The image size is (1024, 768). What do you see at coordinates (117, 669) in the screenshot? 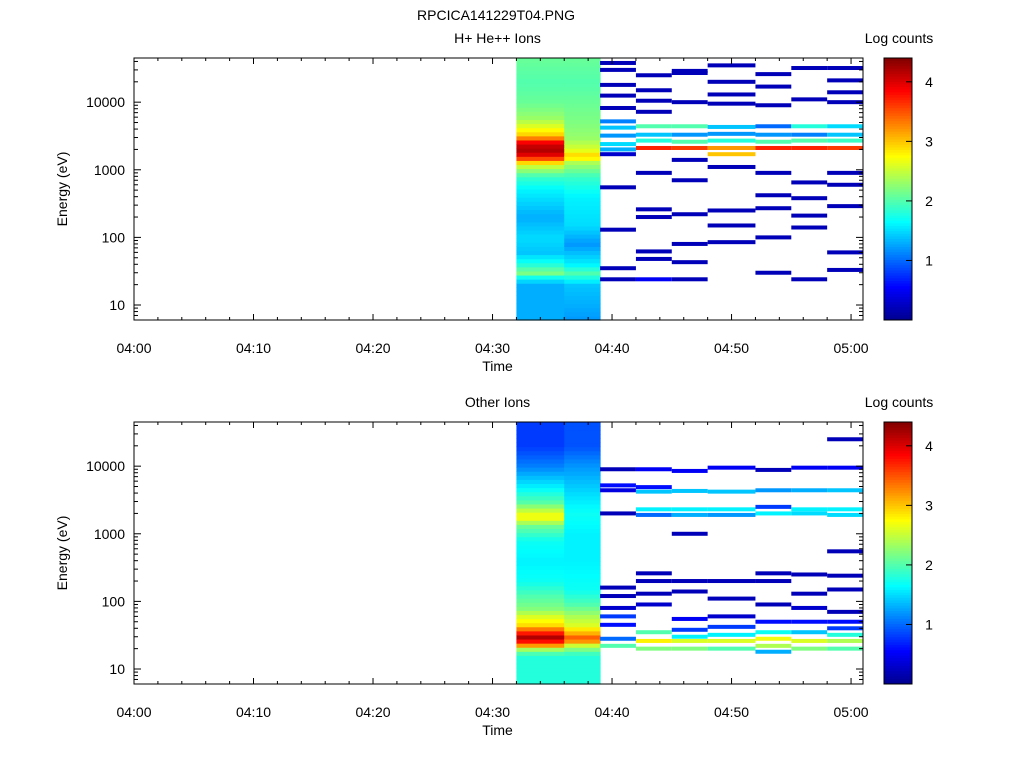
I see `y-tick-label: 10` at bounding box center [117, 669].